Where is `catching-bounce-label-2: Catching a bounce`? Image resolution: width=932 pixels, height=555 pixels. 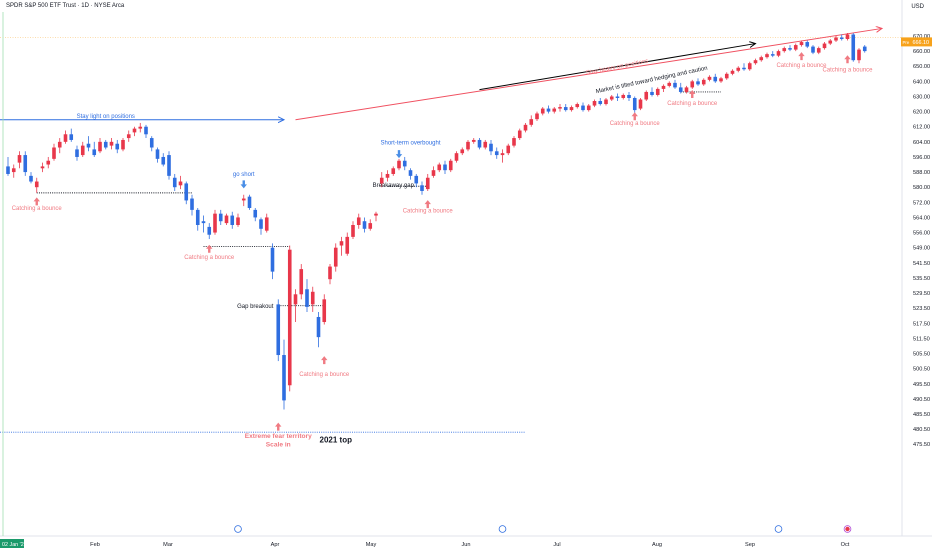 catching-bounce-label-2: Catching a bounce is located at coordinates (209, 258).